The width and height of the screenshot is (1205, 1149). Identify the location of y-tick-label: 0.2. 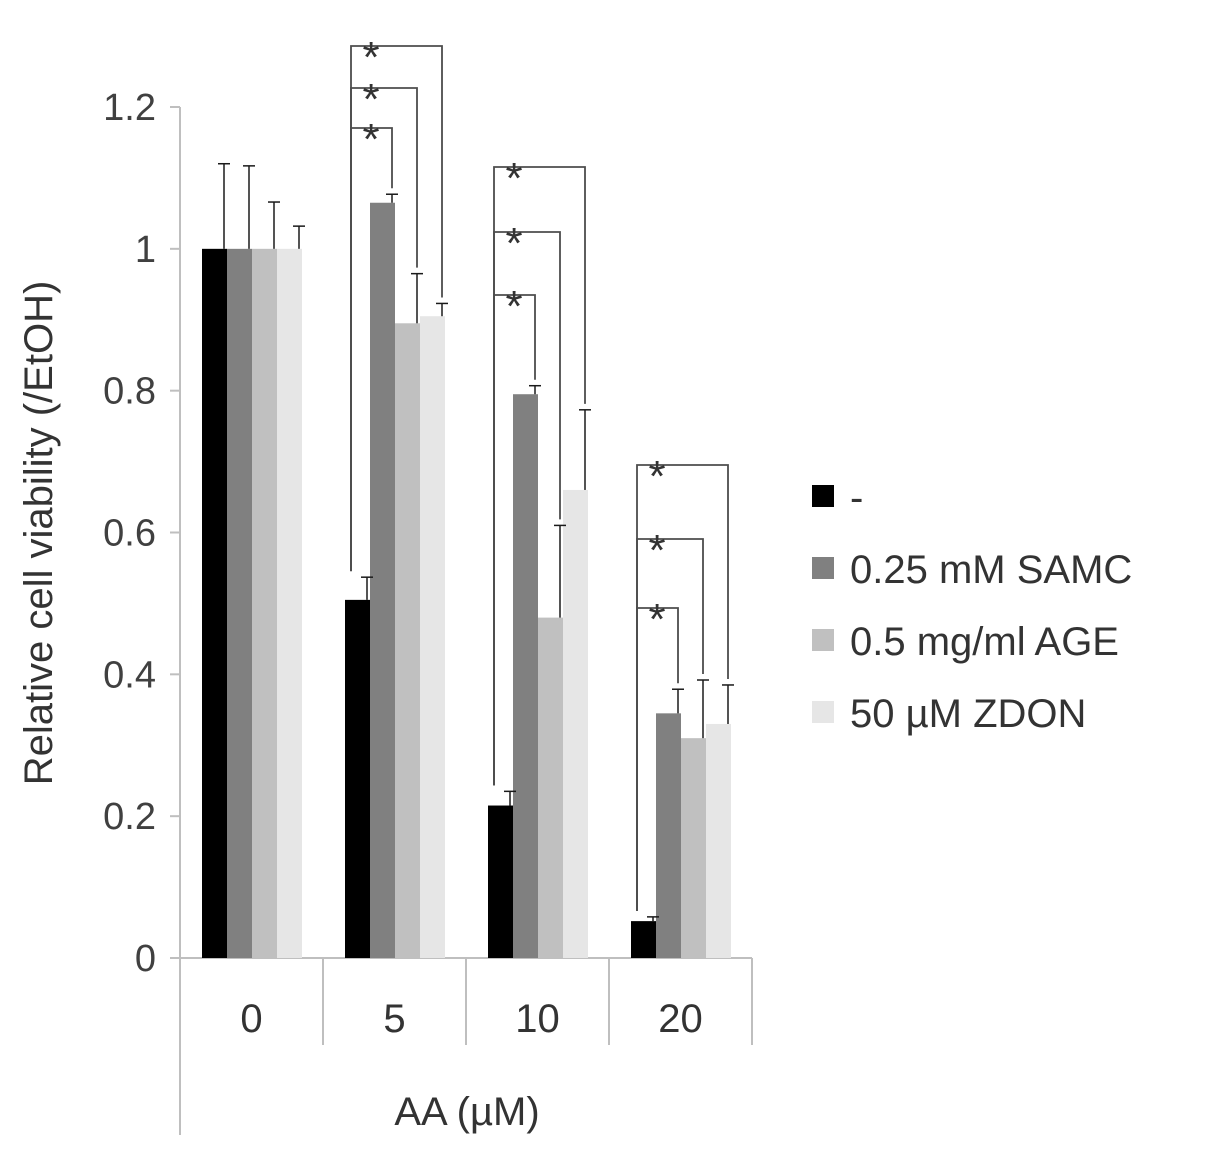
(129, 817).